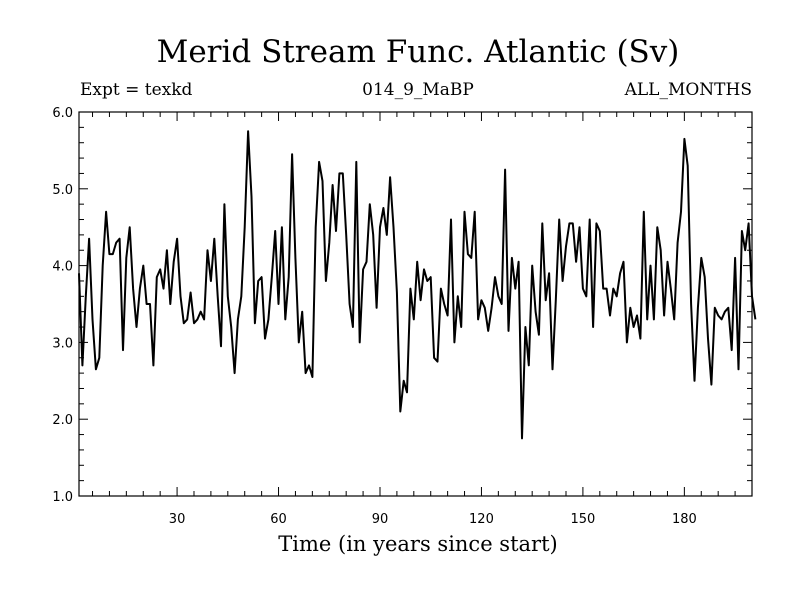  I want to click on x-axis-label: Time (in years since start), so click(418, 544).